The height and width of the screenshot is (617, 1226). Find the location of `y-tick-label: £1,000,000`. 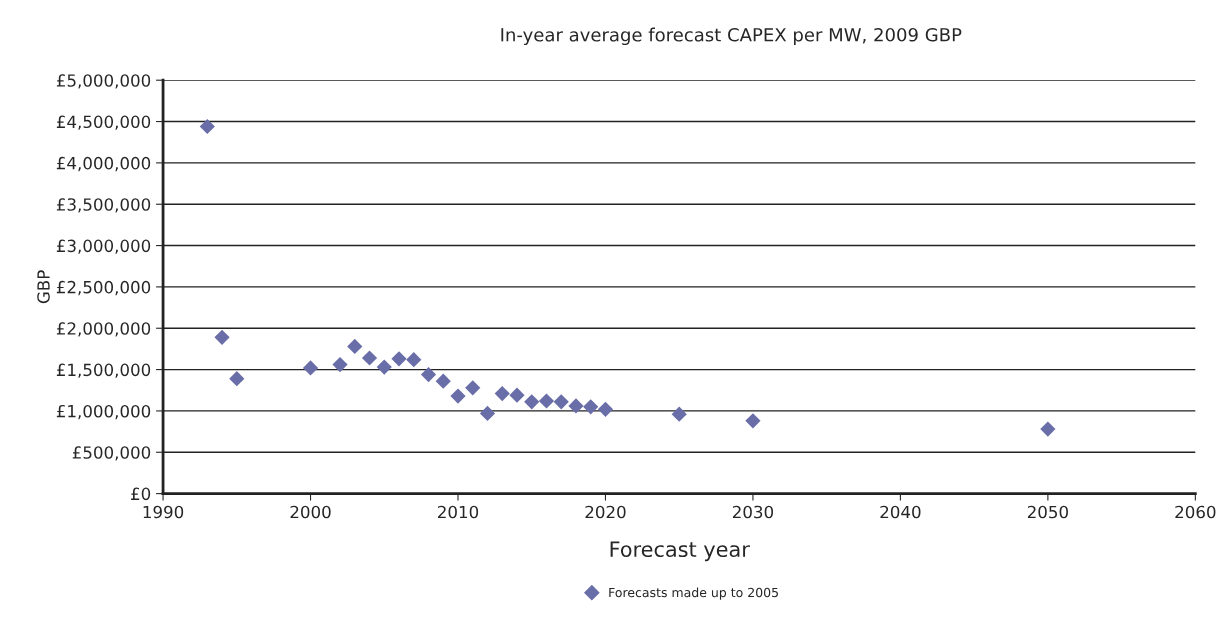

y-tick-label: £1,000,000 is located at coordinates (103, 412).